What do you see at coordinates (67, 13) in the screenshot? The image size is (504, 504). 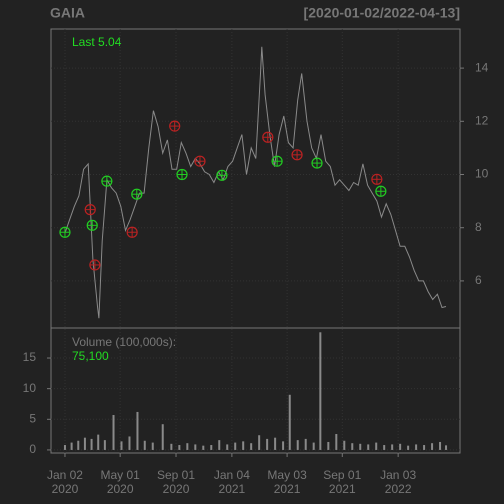 I see `chart-title: GAIA` at bounding box center [67, 13].